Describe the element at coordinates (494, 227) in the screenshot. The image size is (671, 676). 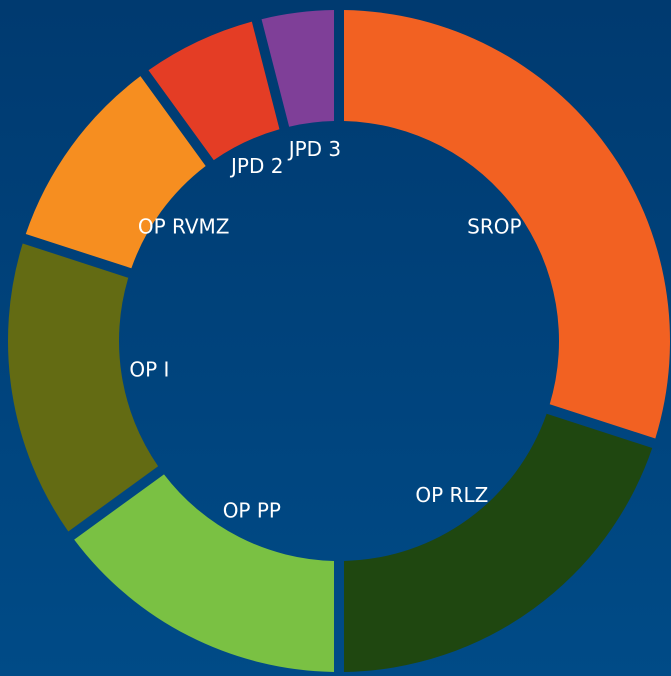
I see `slice-label: SROP` at that location.